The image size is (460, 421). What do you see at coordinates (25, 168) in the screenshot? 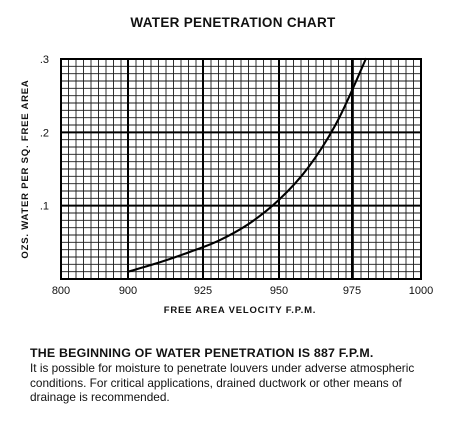
I see `y-axis-label: OZS. WATER PER SQ. FREE AREA` at bounding box center [25, 168].